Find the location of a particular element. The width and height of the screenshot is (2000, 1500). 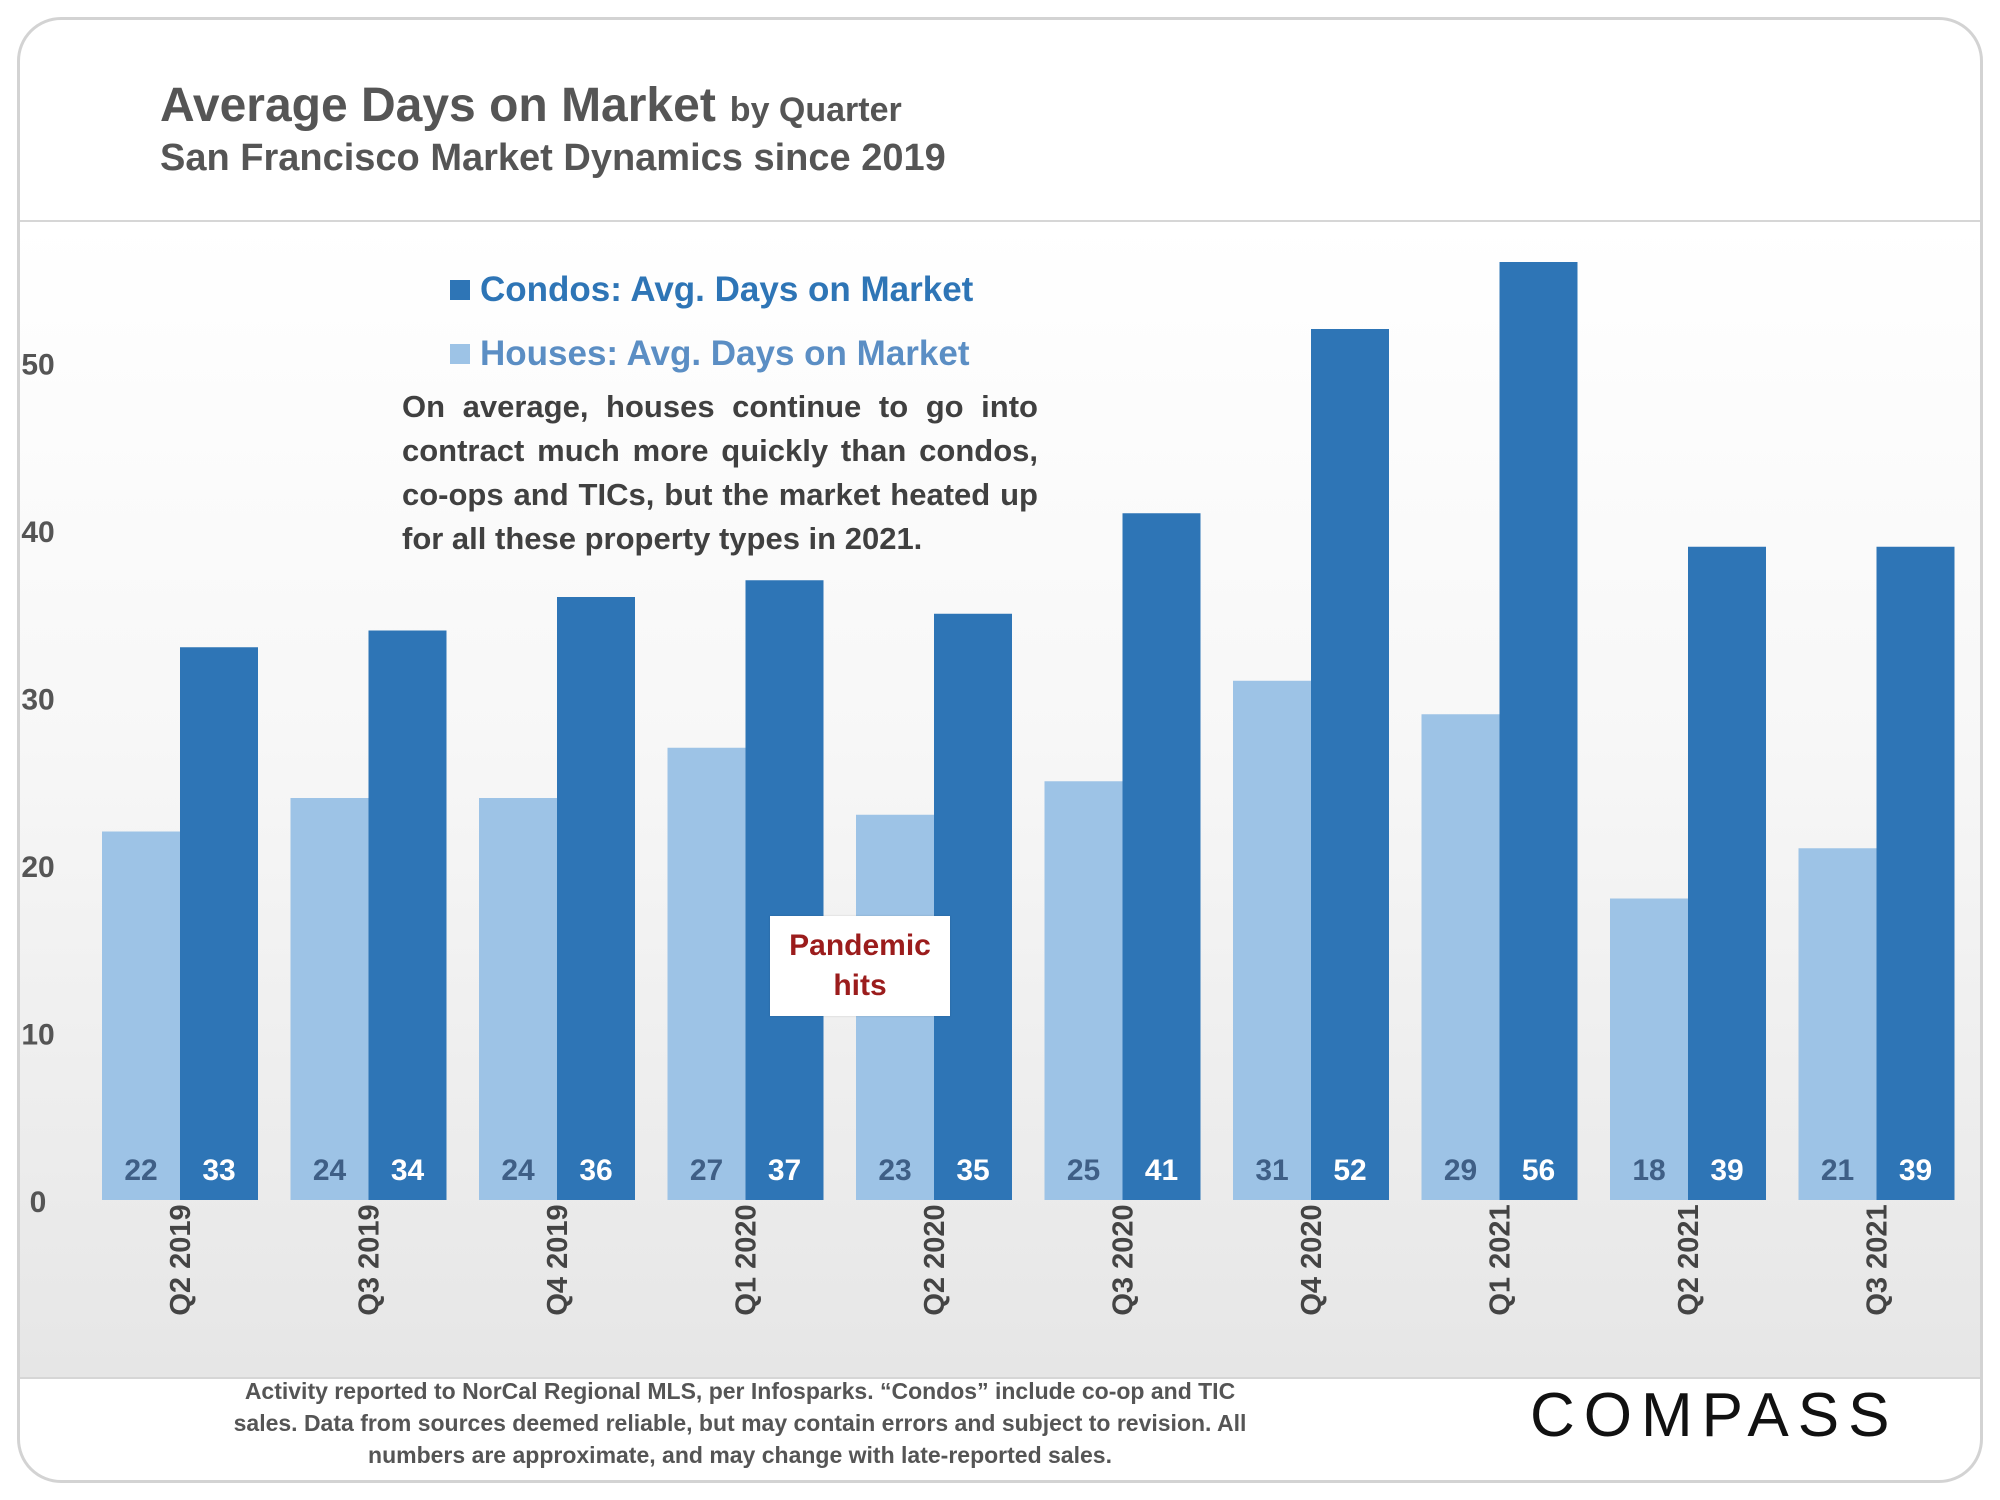

bar-value-label: 27 is located at coordinates (706, 1170).